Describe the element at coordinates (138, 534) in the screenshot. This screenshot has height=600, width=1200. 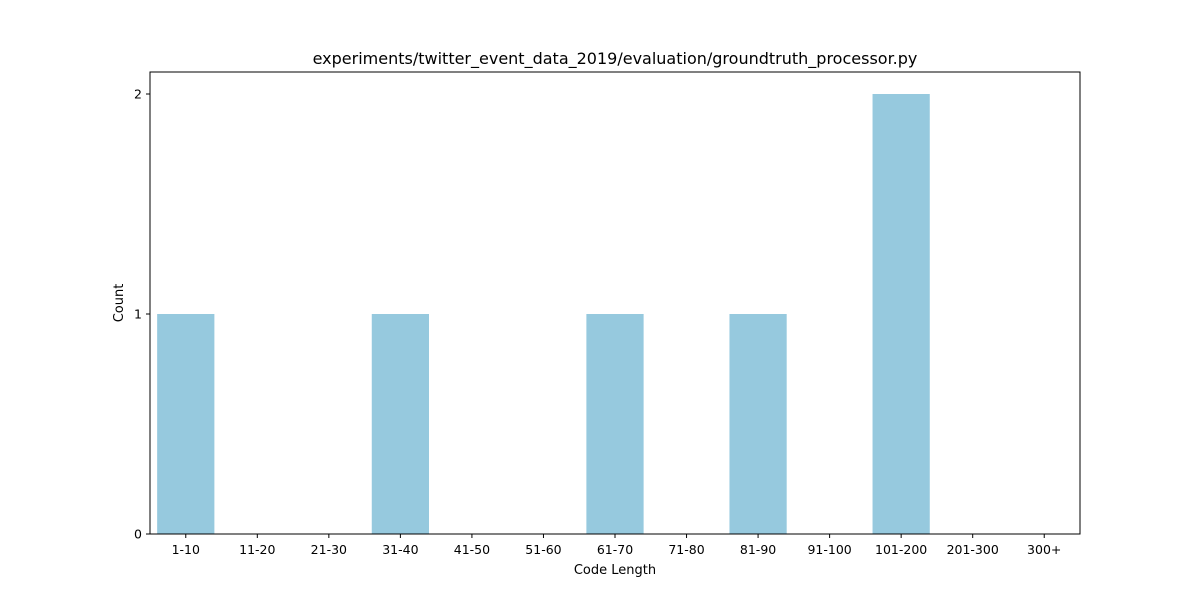
I see `y-tick-label: 0` at that location.